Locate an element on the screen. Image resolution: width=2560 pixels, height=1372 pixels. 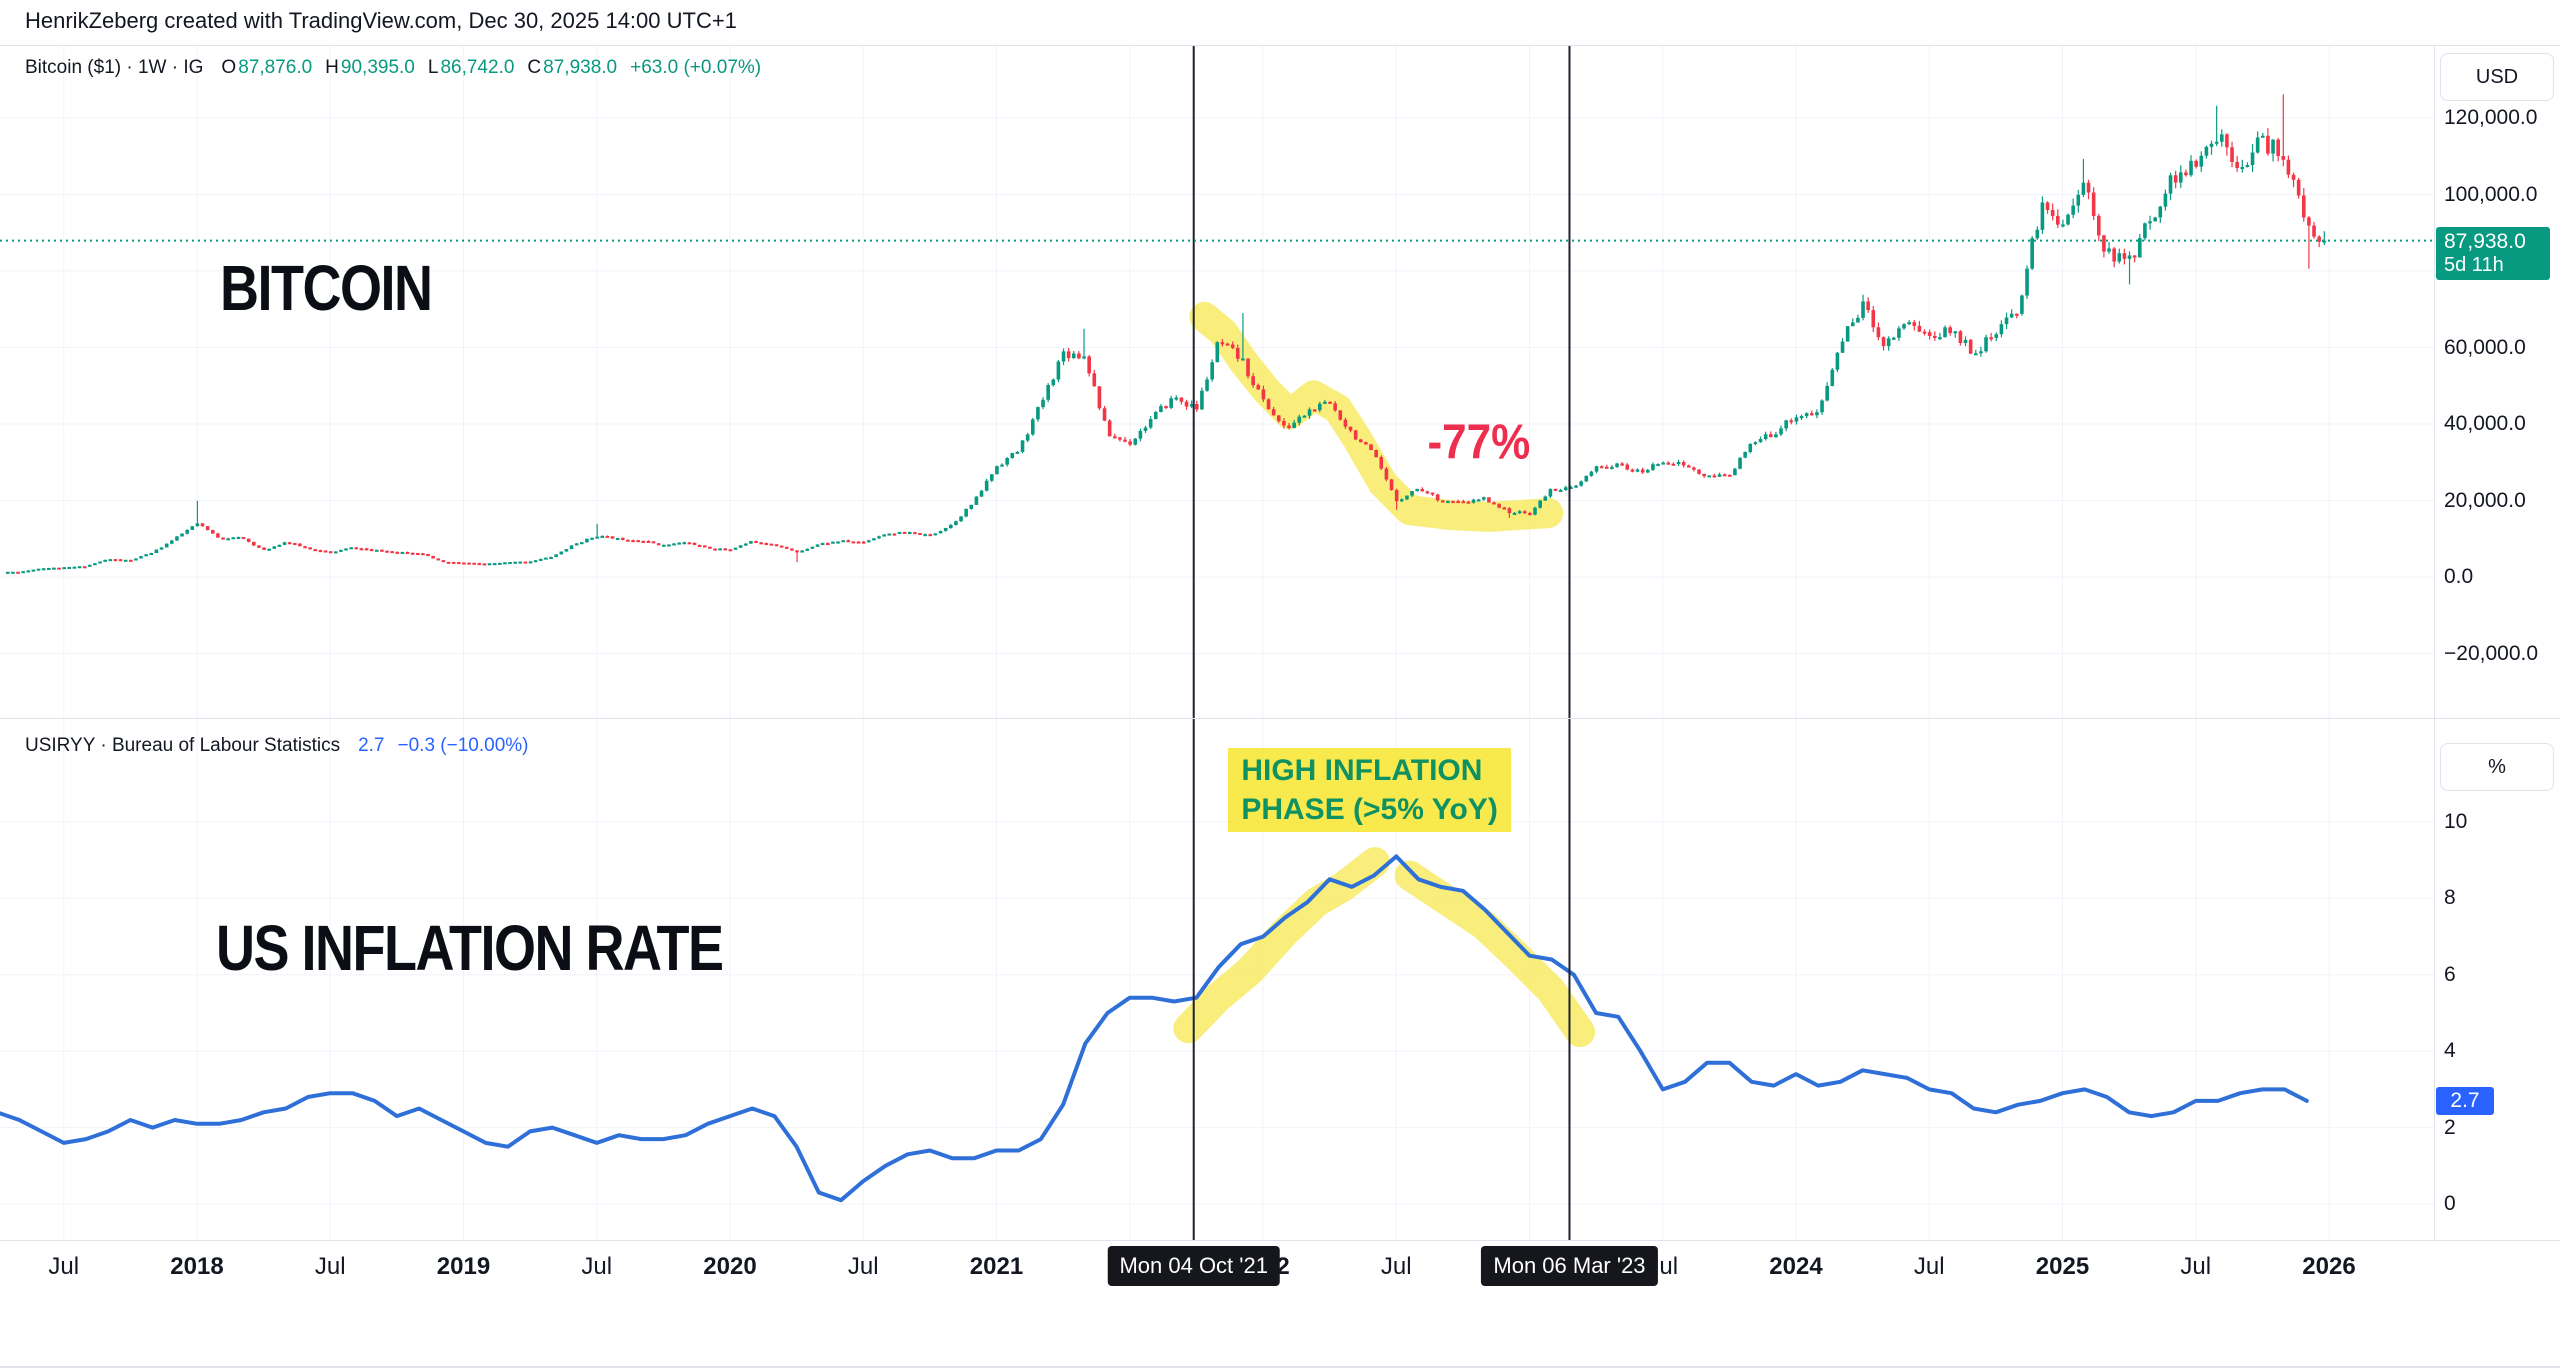
high-value: 90,395.0 is located at coordinates (377, 67).